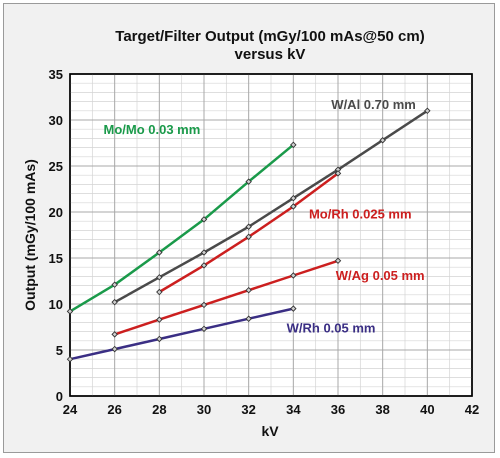 Image resolution: width=500 pixels, height=458 pixels. Describe the element at coordinates (56, 74) in the screenshot. I see `y-tick-label: 35` at that location.